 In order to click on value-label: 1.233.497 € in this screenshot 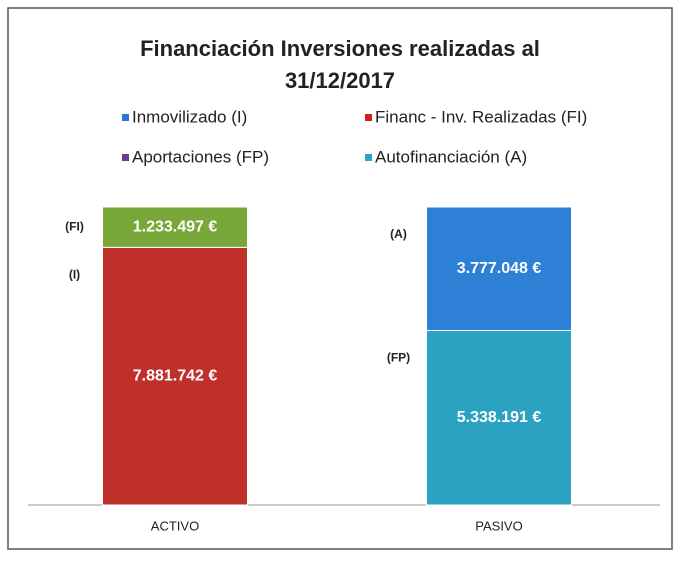, I will do `click(175, 226)`.